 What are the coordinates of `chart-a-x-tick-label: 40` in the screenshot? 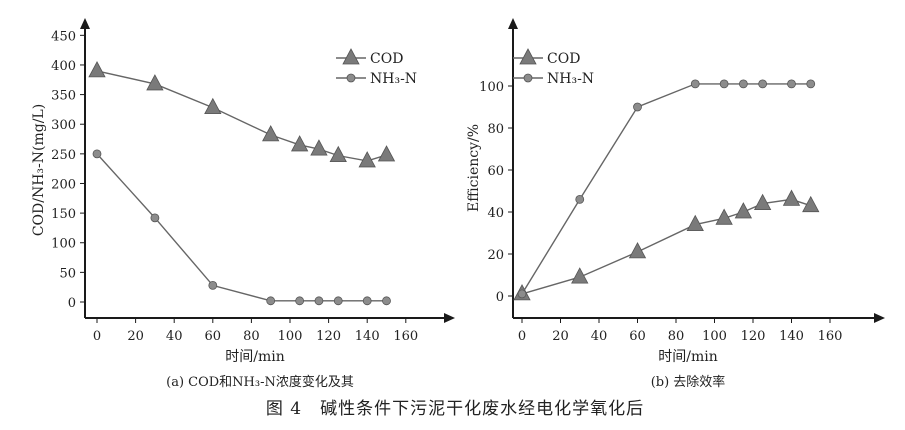 It's located at (174, 336).